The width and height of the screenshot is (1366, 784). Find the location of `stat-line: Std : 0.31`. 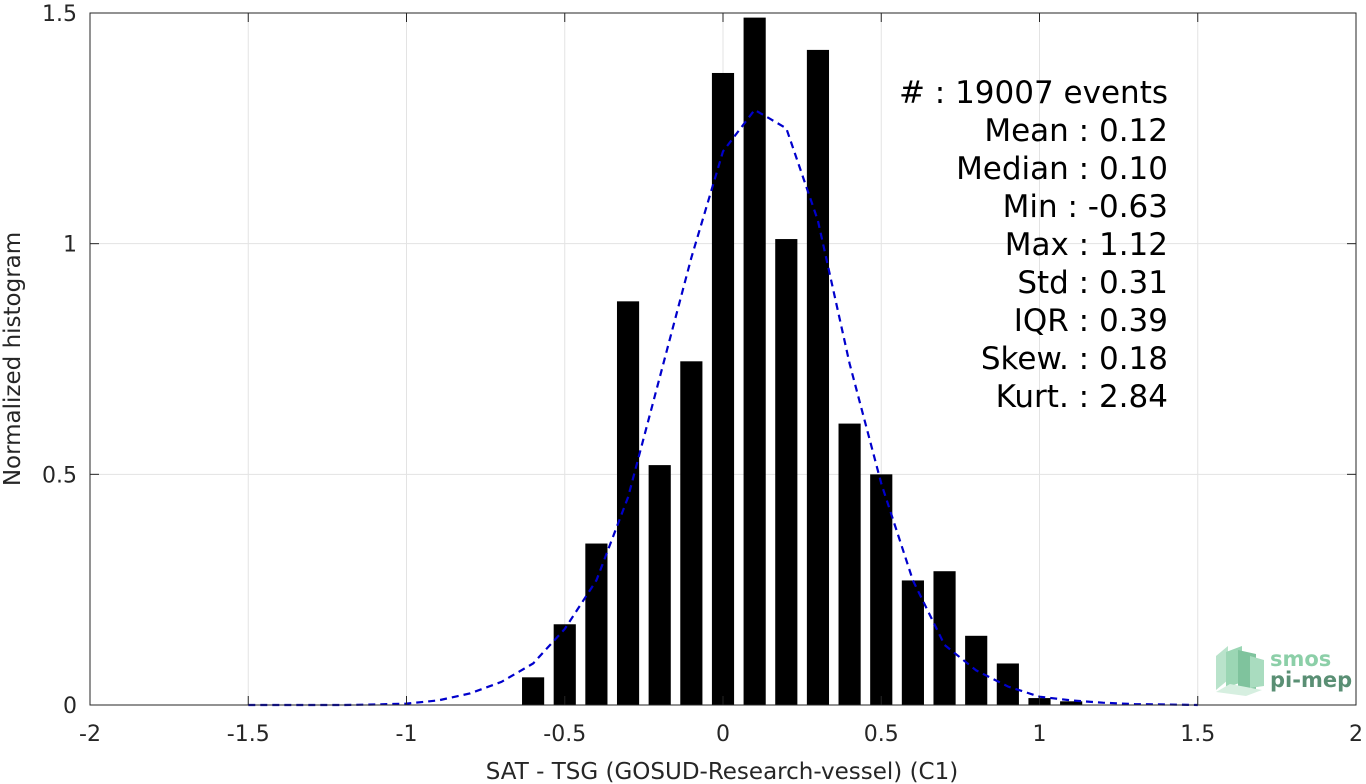

stat-line: Std : 0.31 is located at coordinates (1092, 283).